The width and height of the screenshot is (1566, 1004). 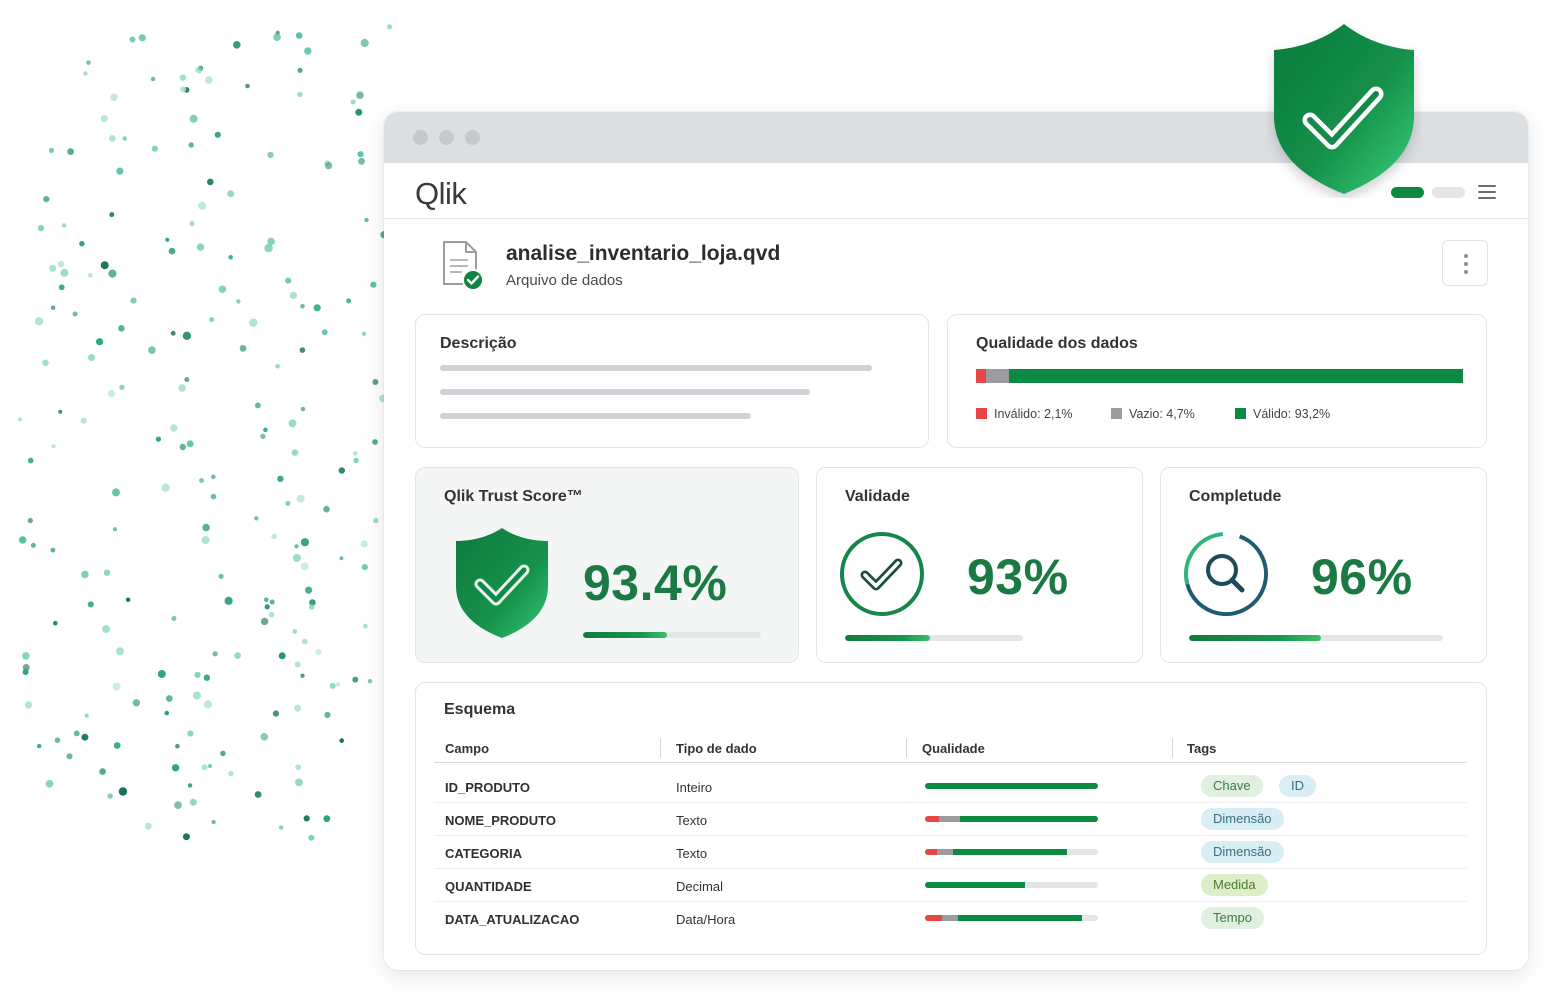 I want to click on table-row: ID_PRODUTO Inteiro Chave ID, so click(x=950, y=786).